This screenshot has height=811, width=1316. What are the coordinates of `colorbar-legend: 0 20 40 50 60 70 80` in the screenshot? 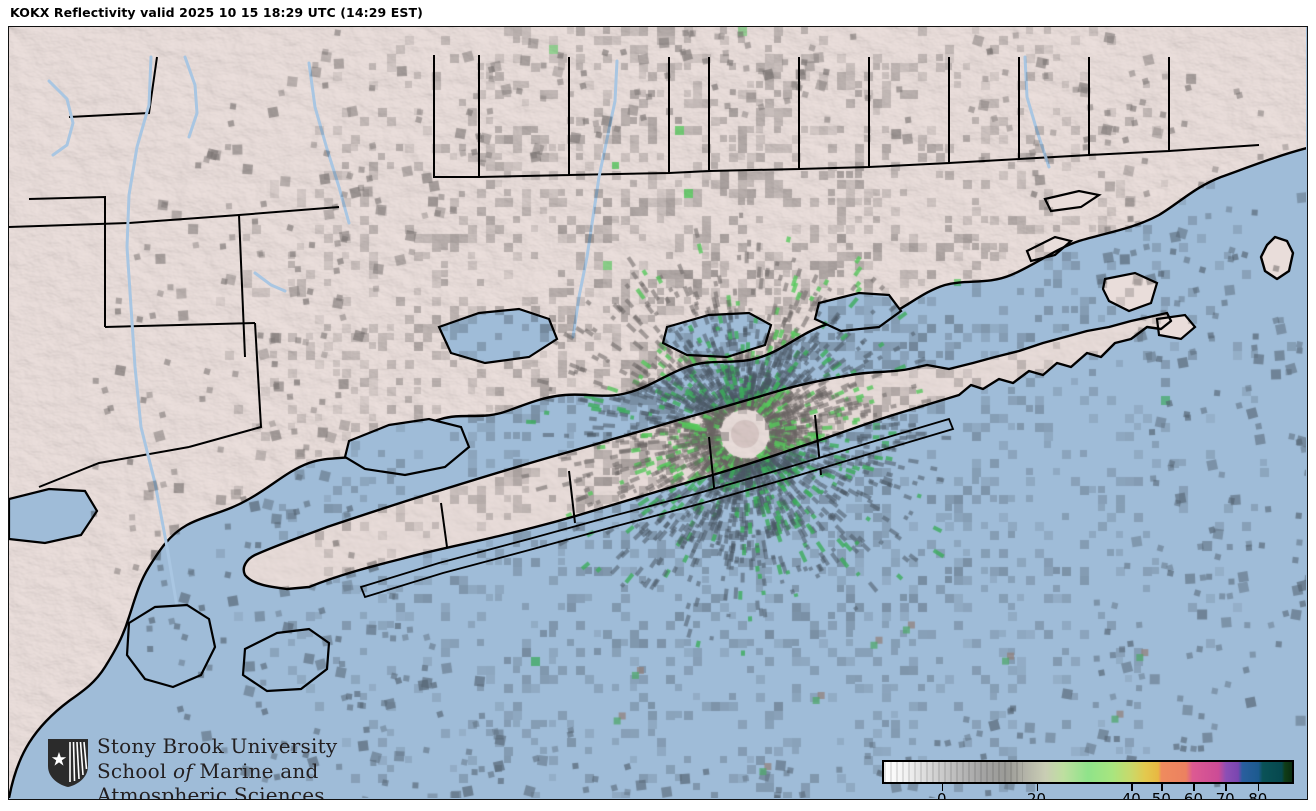 It's located at (1089, 778).